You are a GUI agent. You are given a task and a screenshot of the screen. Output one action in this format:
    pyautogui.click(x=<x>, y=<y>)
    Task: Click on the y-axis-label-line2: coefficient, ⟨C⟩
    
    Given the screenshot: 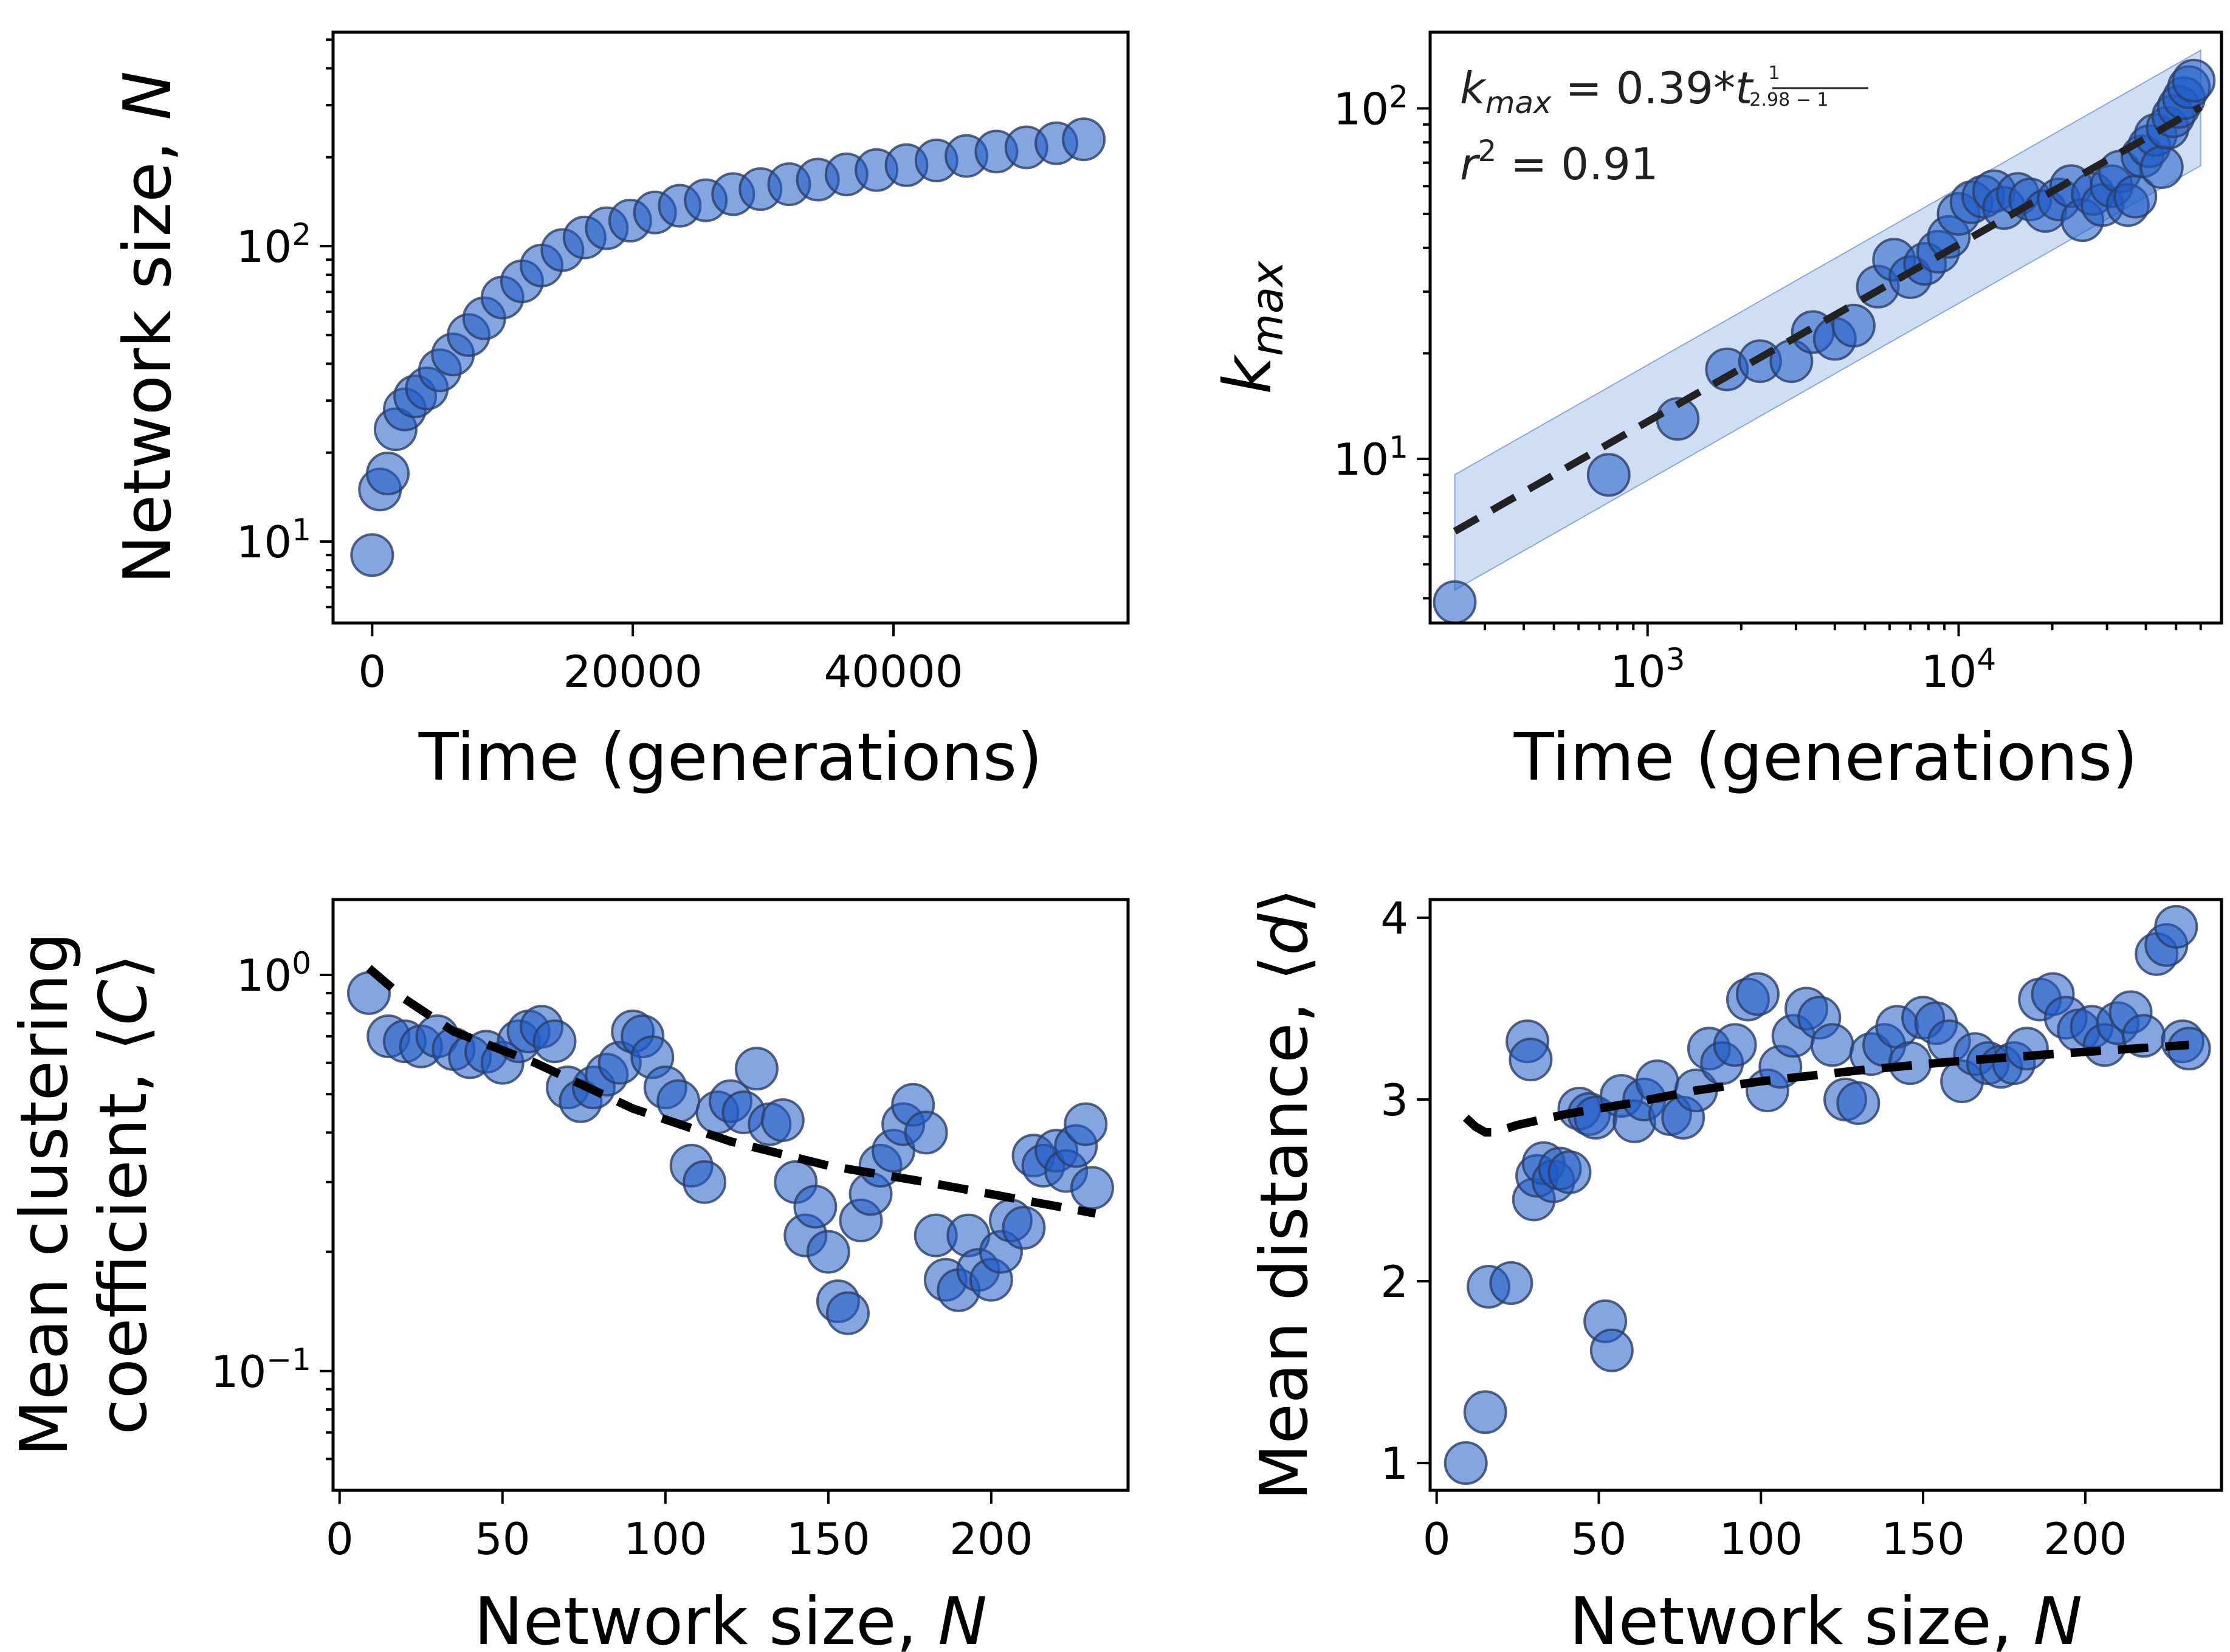 What is the action you would take?
    pyautogui.click(x=124, y=1194)
    